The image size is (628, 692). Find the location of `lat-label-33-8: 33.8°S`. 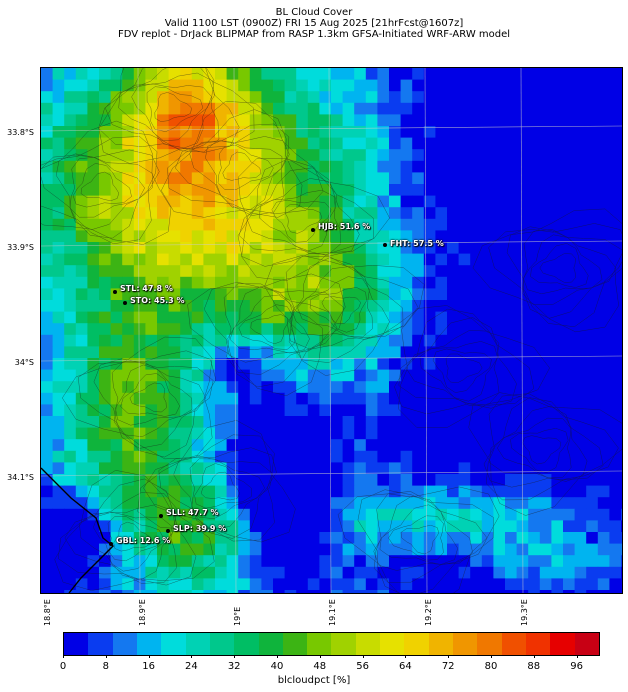

lat-label-33-8: 33.8°S is located at coordinates (20, 132).